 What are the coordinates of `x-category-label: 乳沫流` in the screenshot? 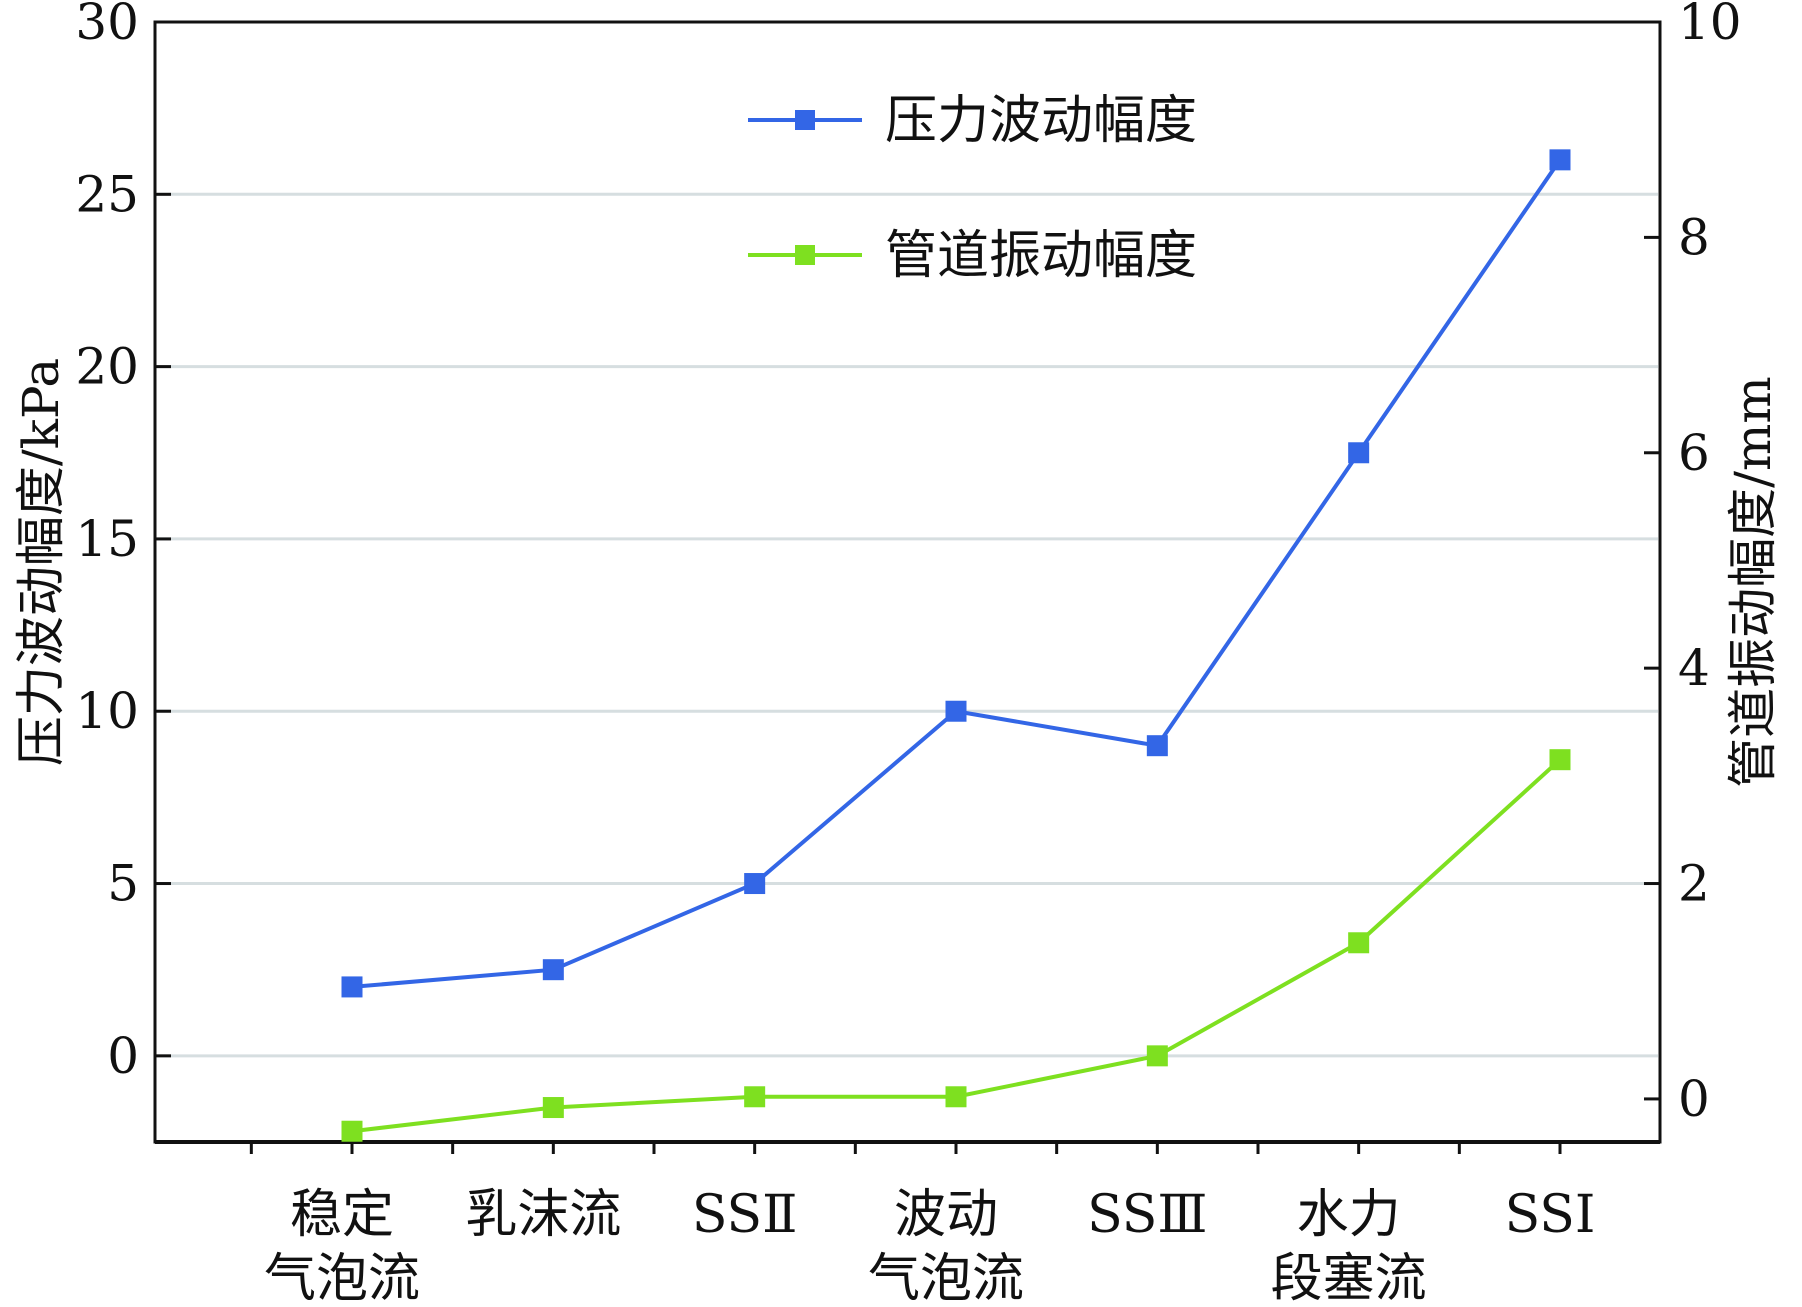 It's located at (543, 1215).